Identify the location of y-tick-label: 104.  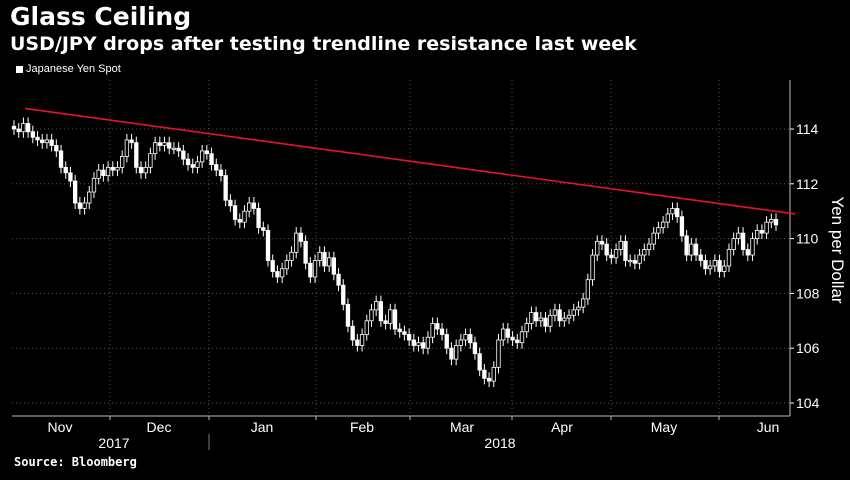
(808, 403).